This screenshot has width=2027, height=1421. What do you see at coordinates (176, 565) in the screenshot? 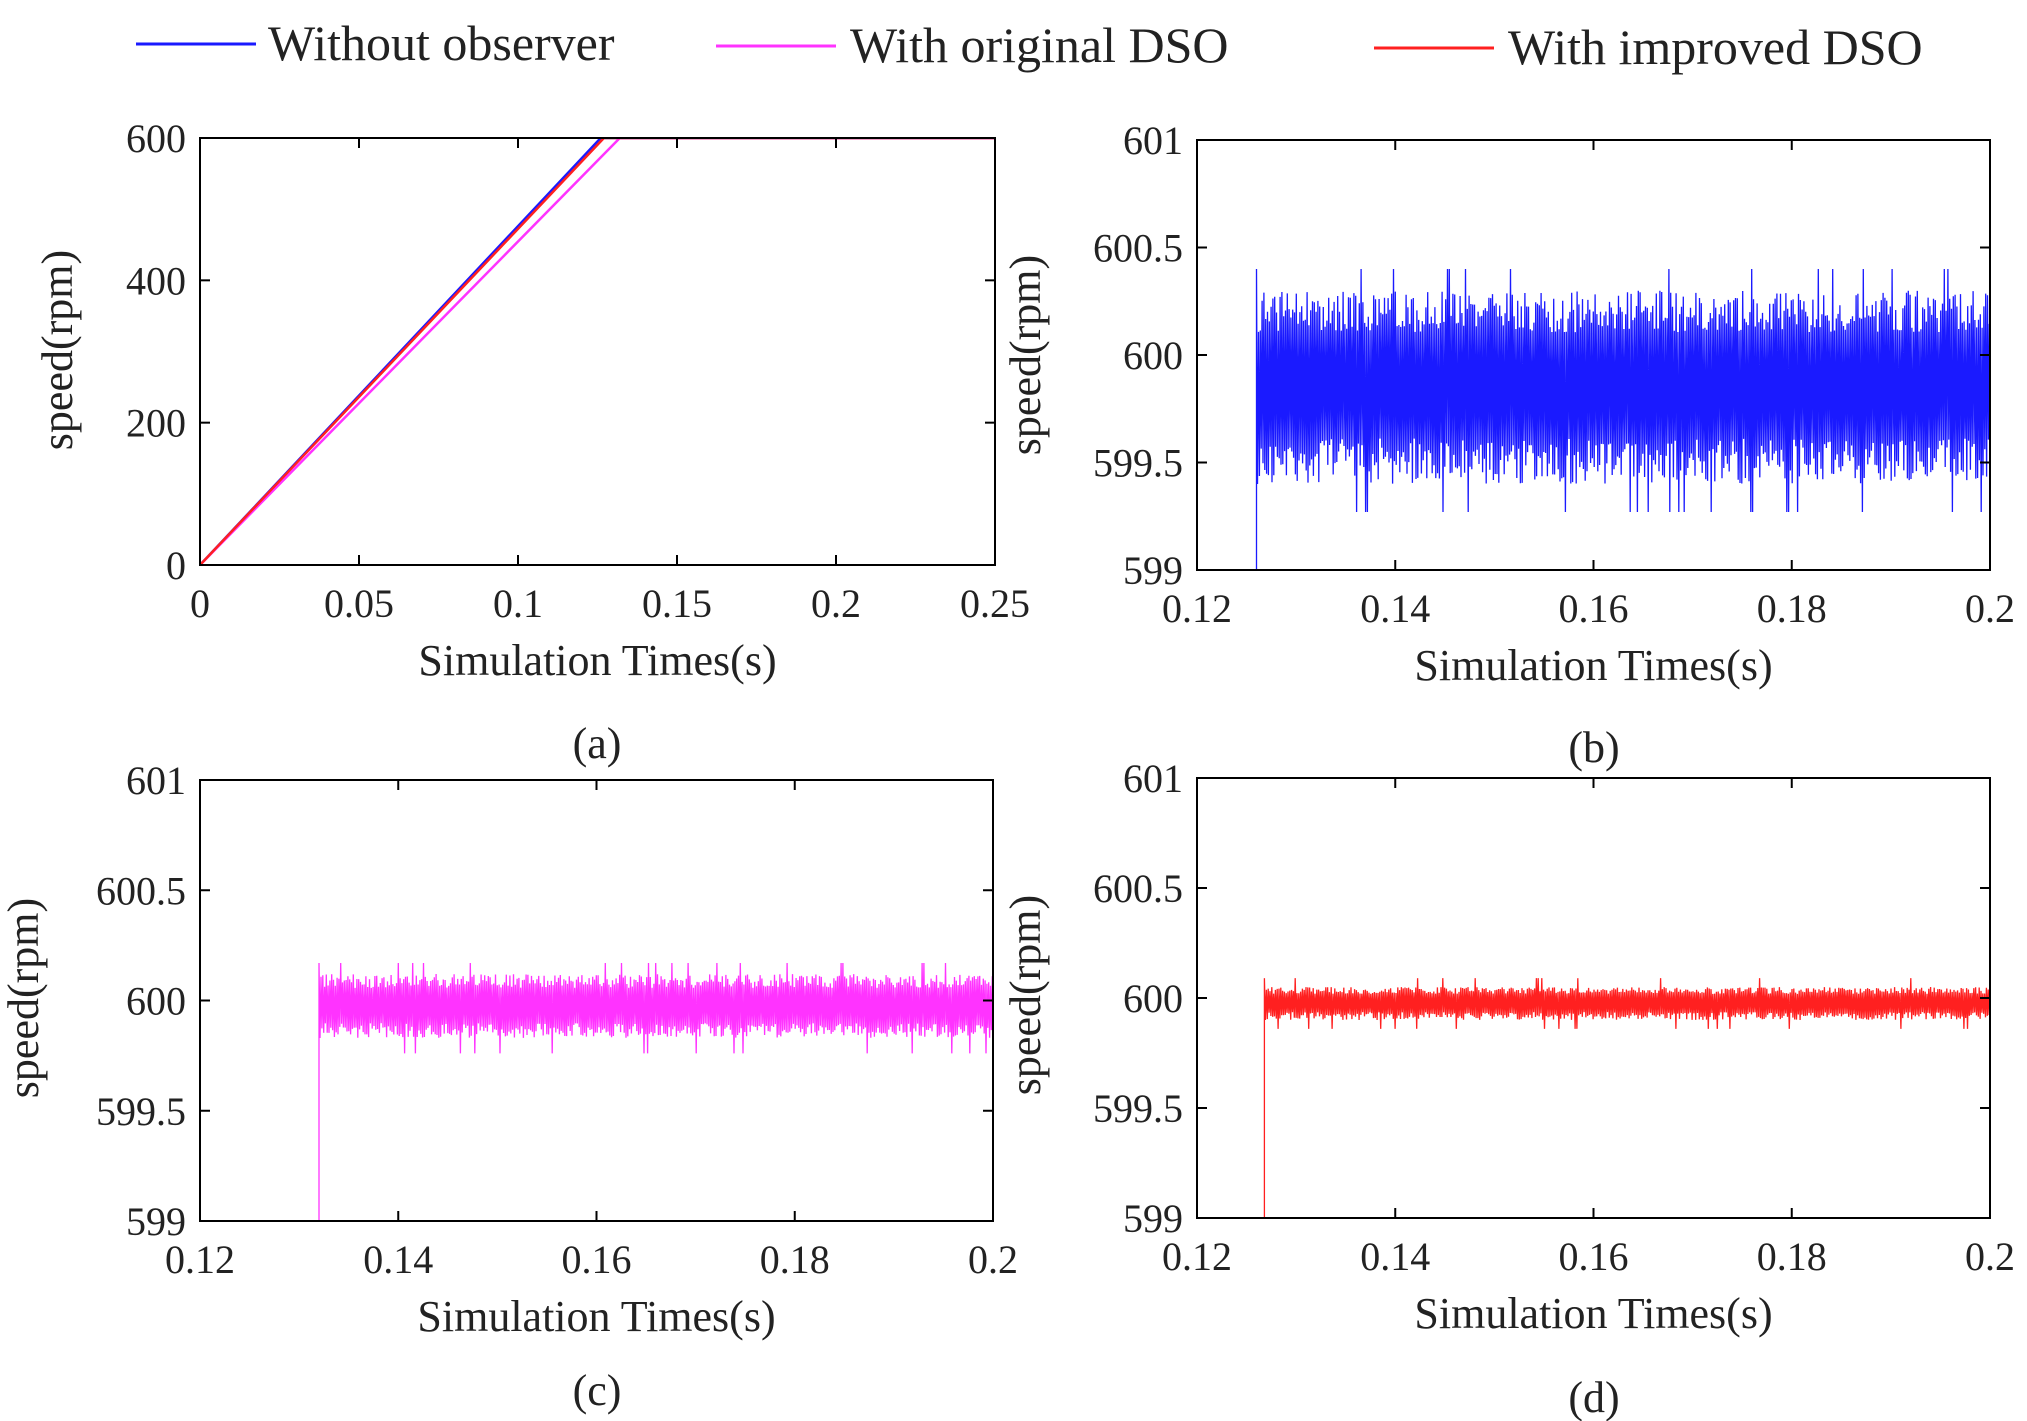
I see `y-tick-label: 0` at bounding box center [176, 565].